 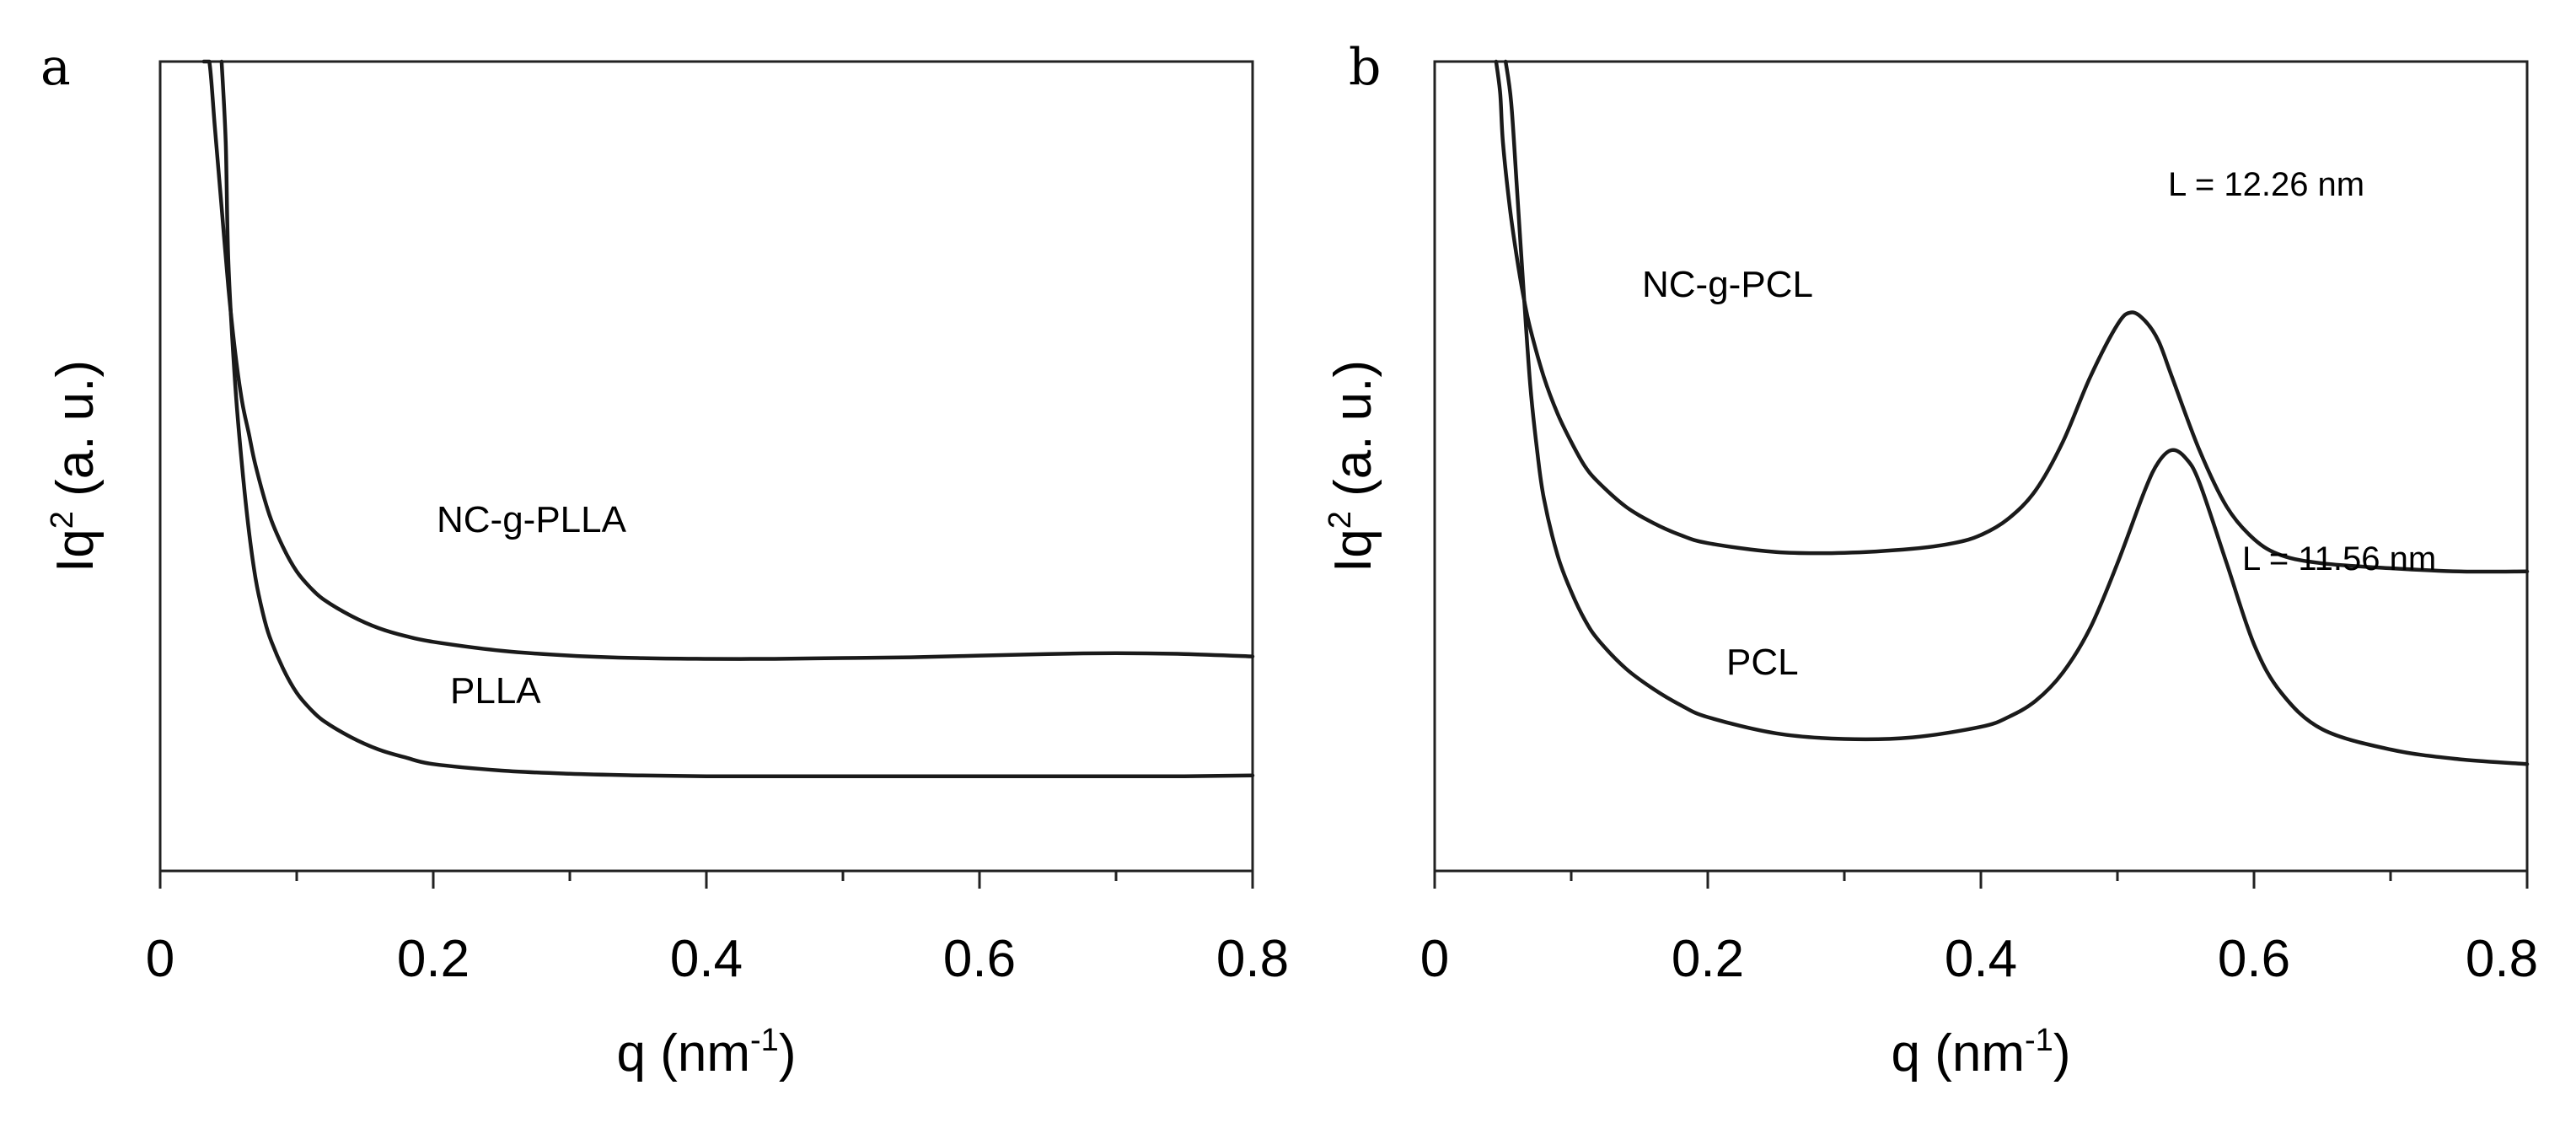 I want to click on panel-a-x-tick-label-0: 0, so click(x=160, y=959).